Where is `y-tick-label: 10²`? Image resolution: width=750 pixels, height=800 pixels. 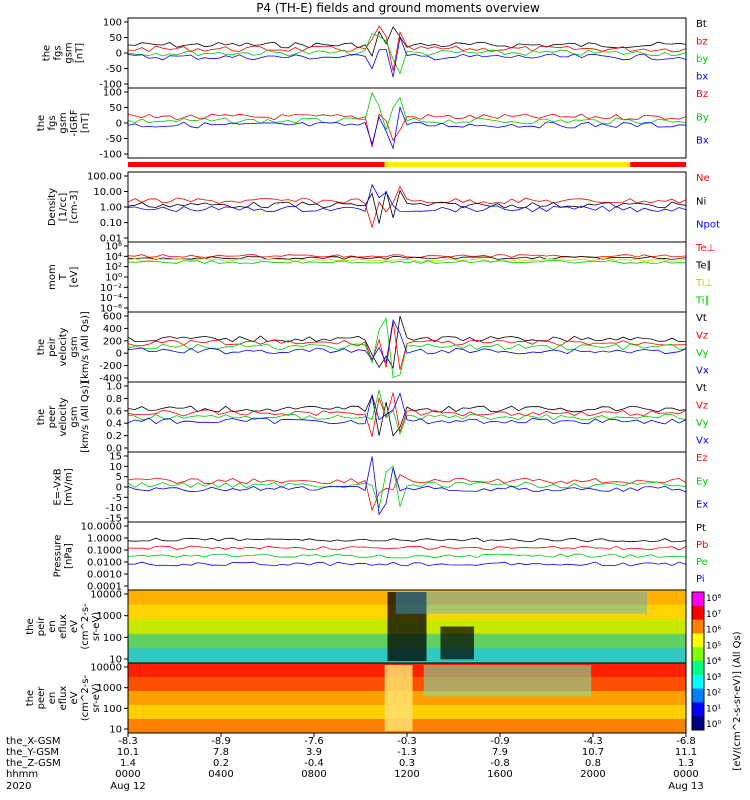
y-tick-label: 10² is located at coordinates (113, 267).